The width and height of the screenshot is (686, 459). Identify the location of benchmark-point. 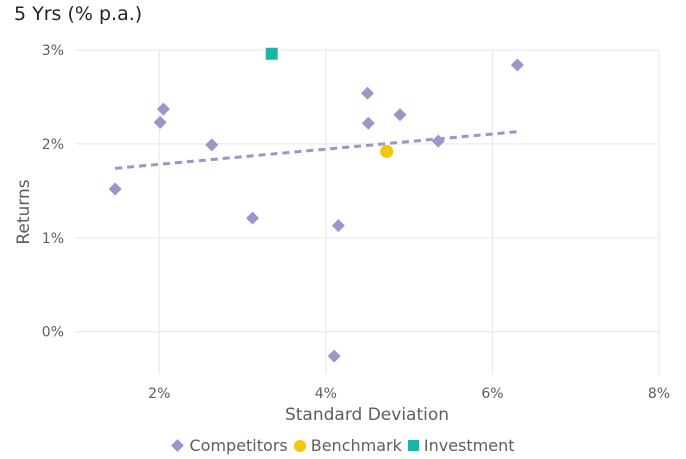
(387, 151).